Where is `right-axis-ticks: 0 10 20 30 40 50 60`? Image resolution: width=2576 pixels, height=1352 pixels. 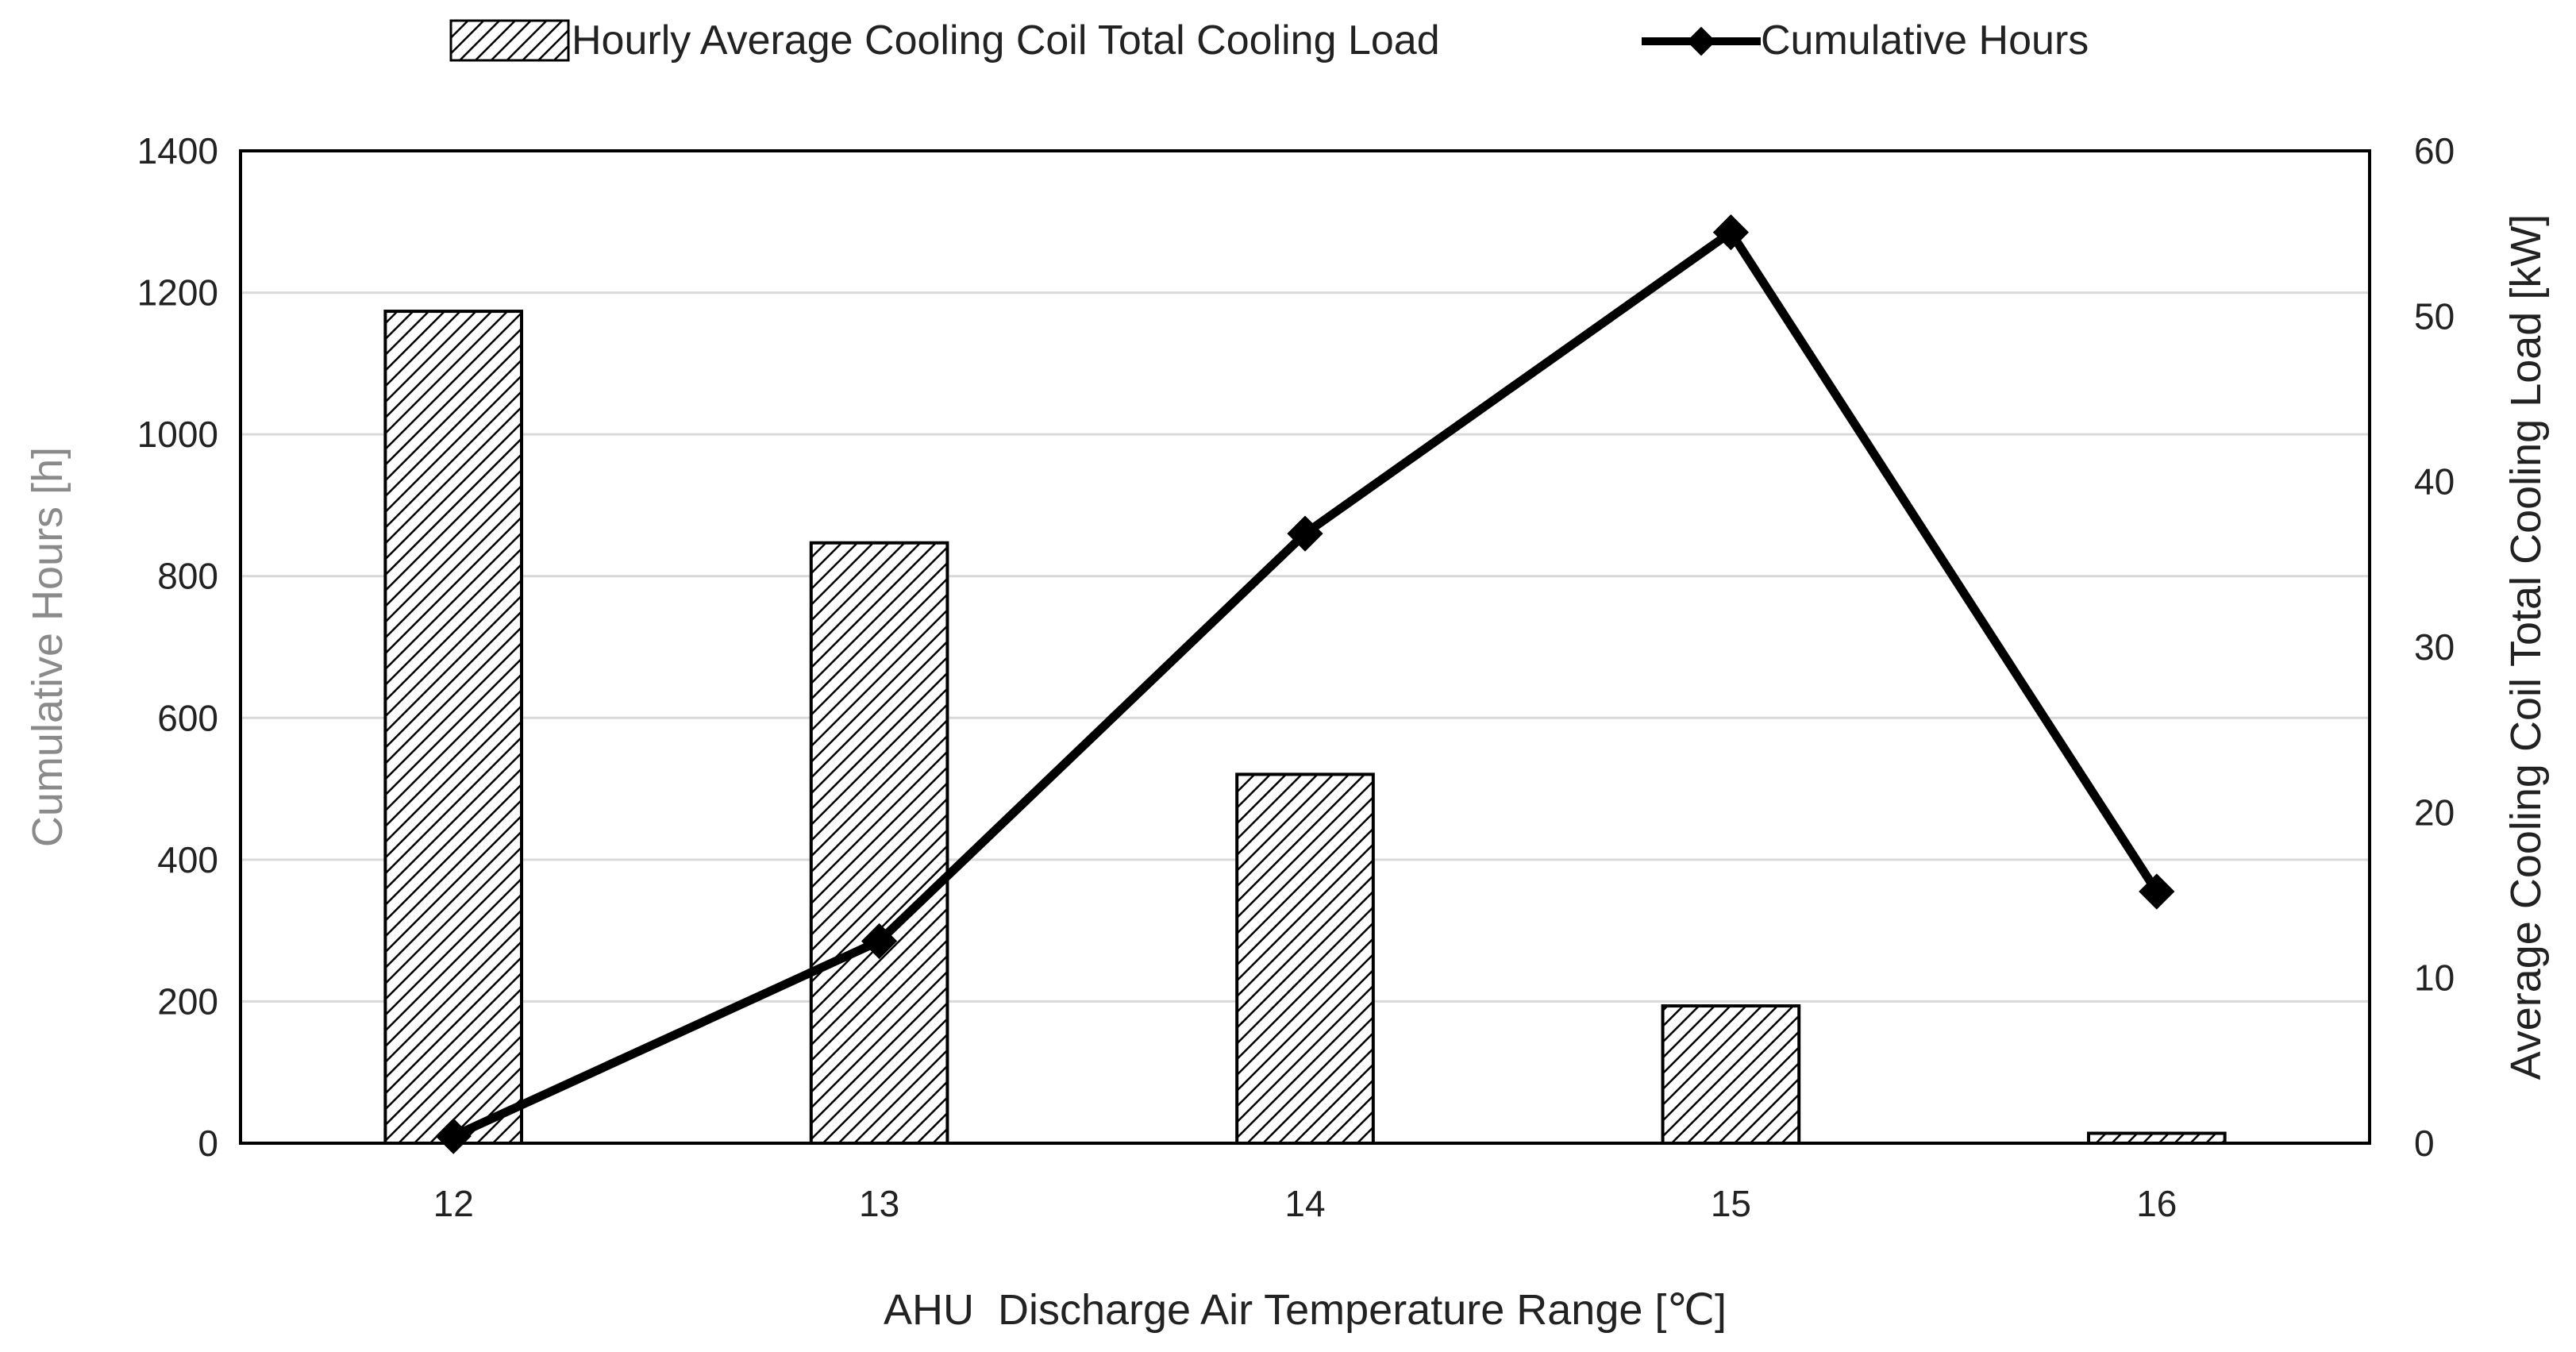 right-axis-ticks: 0 10 20 30 40 50 60 is located at coordinates (2434, 647).